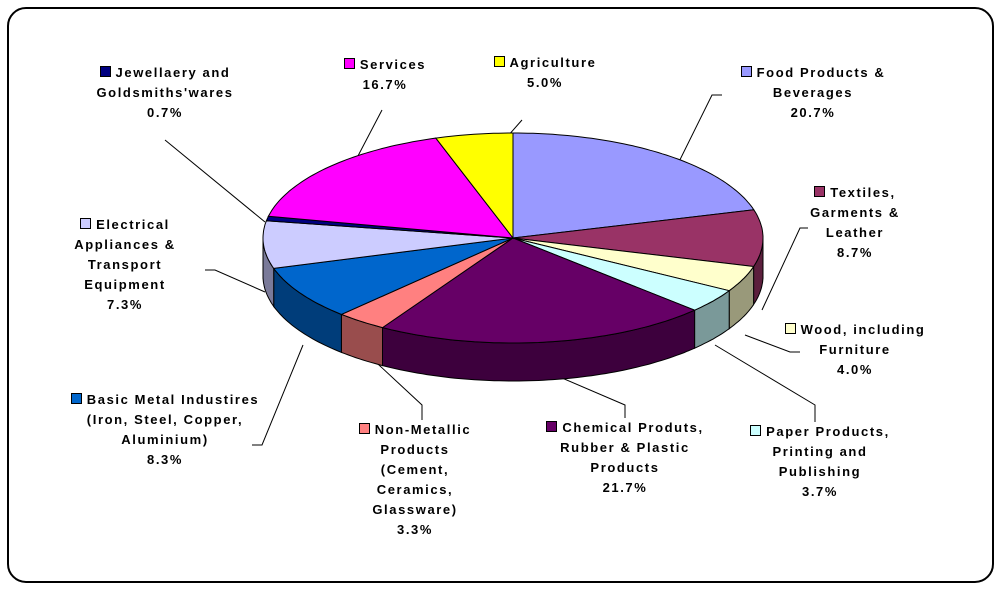 The image size is (1003, 592). Describe the element at coordinates (855, 369) in the screenshot. I see `value-label: 4.0%` at that location.